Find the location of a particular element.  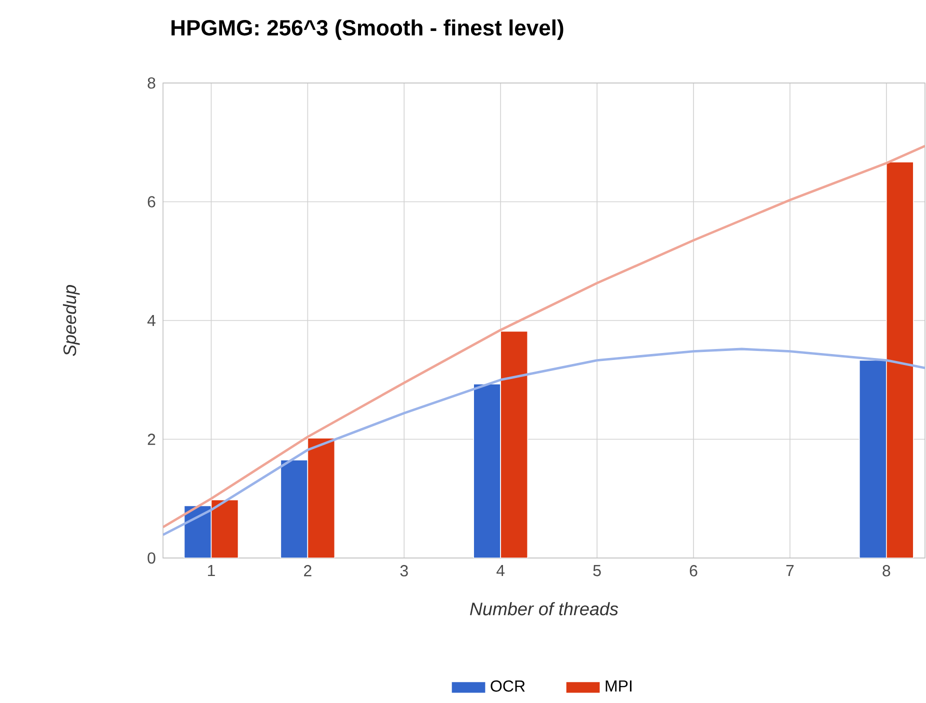

chart-title: HPGMG: 256^3 (Smooth - finest level) is located at coordinates (368, 30).